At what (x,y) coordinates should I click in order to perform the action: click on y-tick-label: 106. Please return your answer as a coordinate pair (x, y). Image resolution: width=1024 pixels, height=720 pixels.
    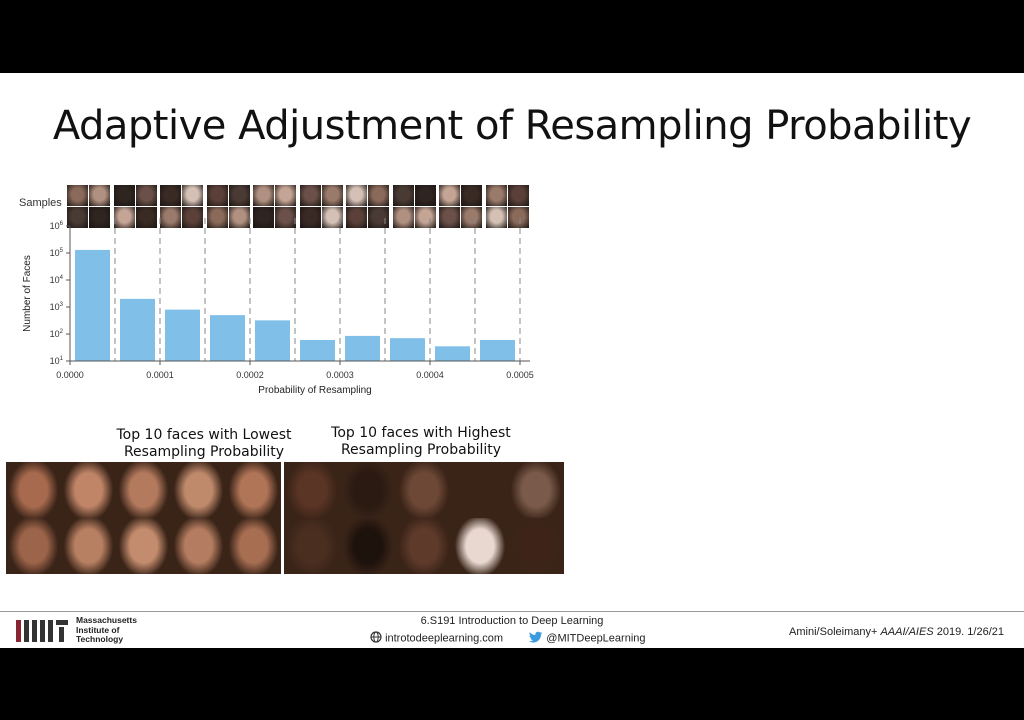
    Looking at the image, I should click on (57, 226).